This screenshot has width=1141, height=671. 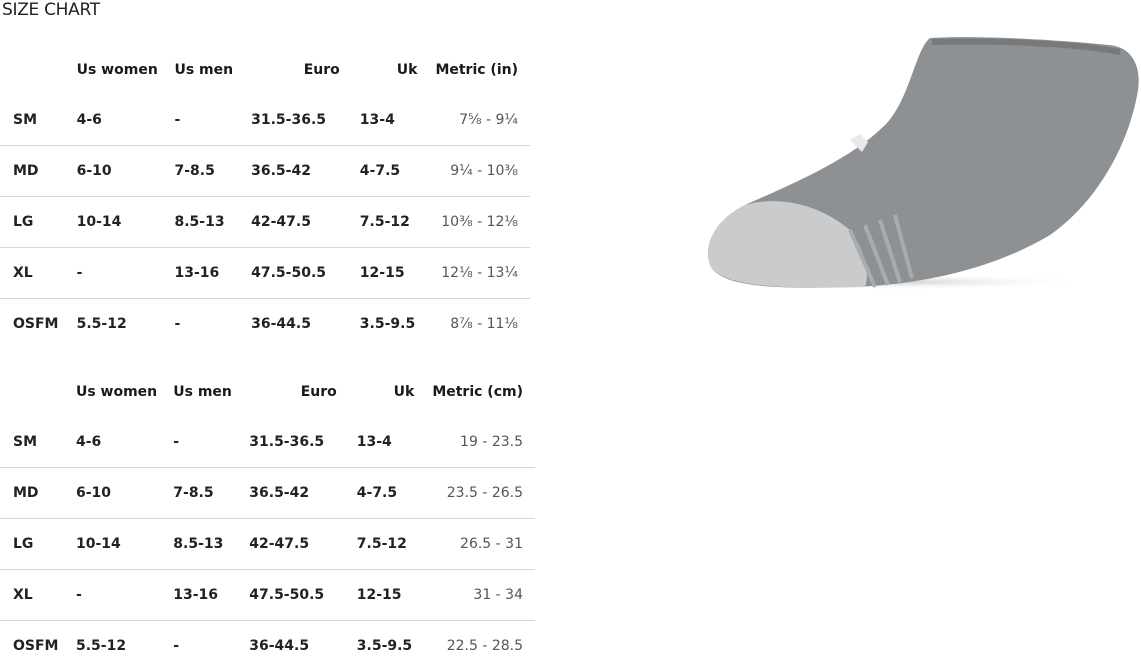 What do you see at coordinates (51, 10) in the screenshot?
I see `page-title: SIZE CHART` at bounding box center [51, 10].